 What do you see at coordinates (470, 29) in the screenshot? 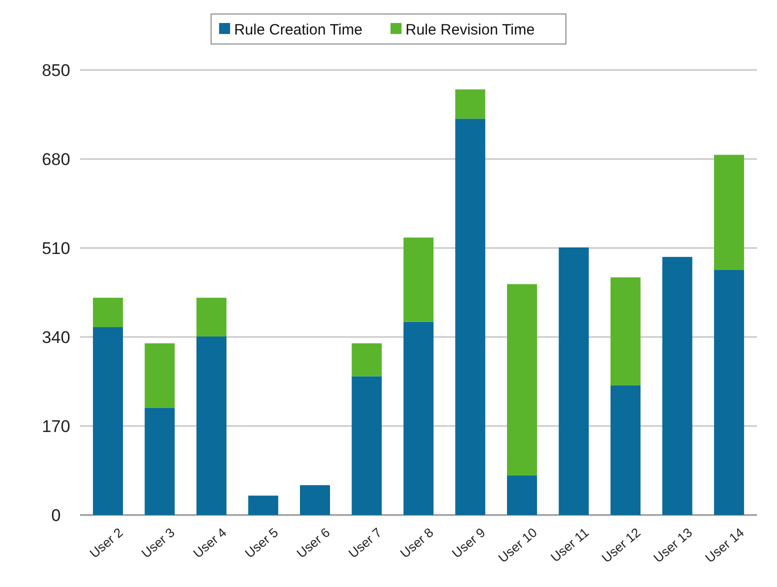
I see `legend-label: Rule Revision Time` at bounding box center [470, 29].